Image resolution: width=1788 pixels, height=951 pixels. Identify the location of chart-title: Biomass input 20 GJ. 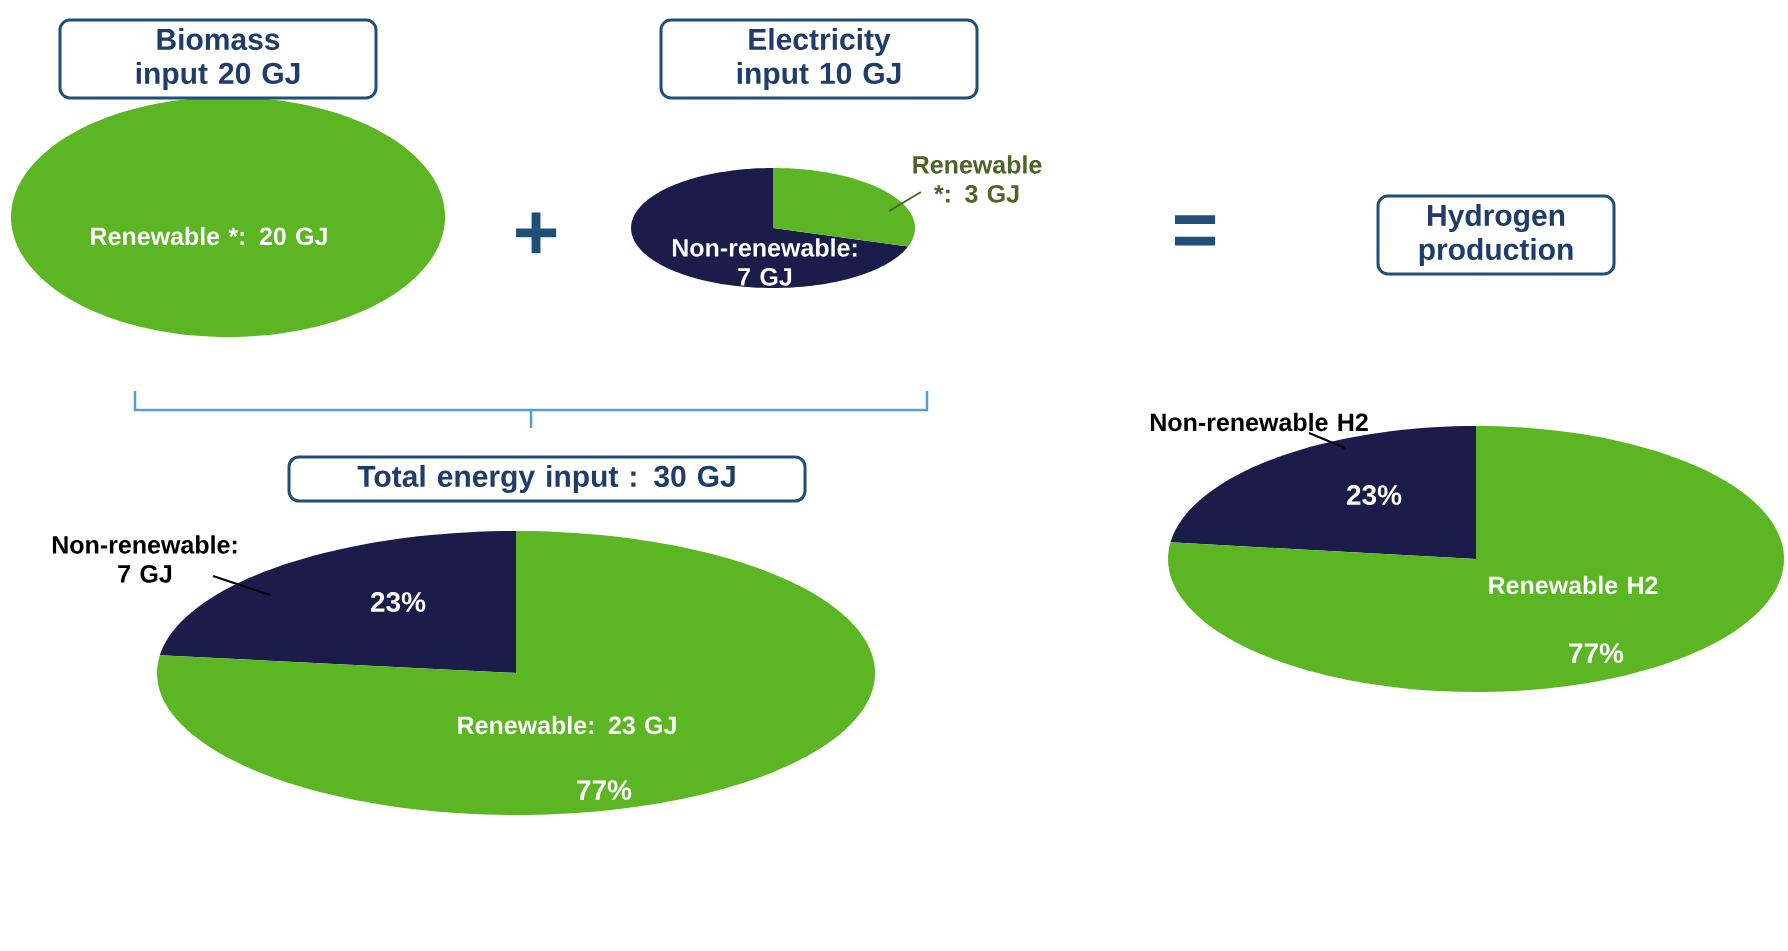
(218, 59).